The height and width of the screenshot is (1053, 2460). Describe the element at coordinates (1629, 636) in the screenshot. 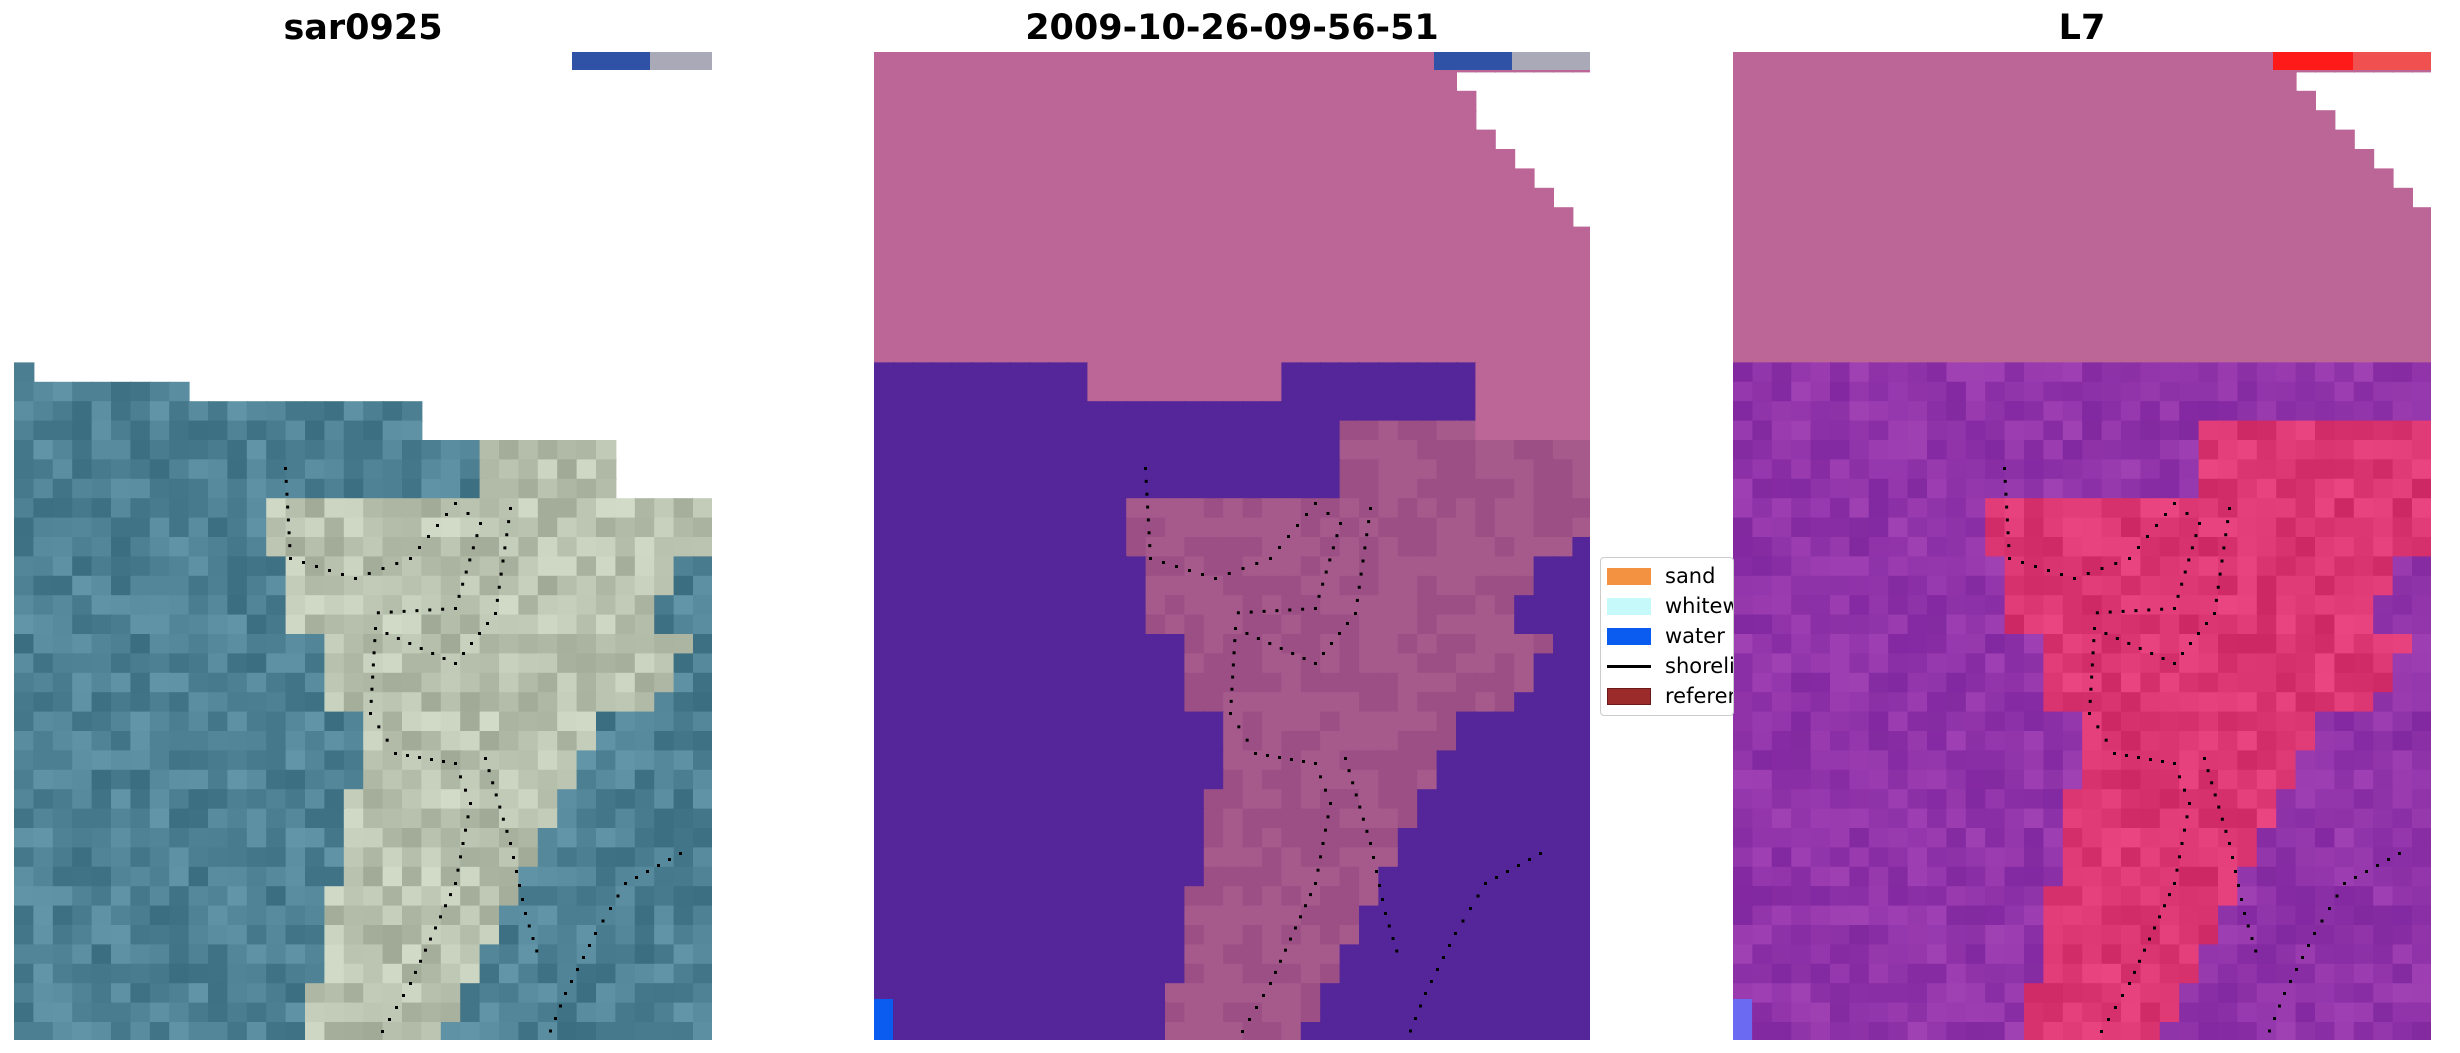

I see `water-swatch` at that location.